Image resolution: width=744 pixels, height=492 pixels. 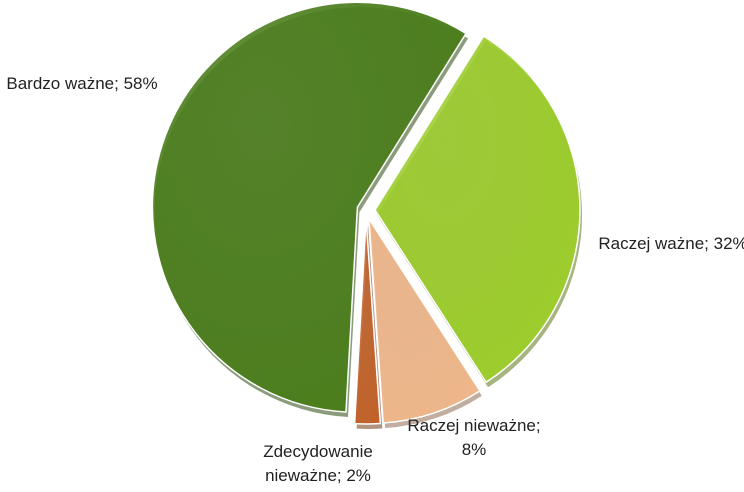 What do you see at coordinates (318, 463) in the screenshot?
I see `data-label: Zdecydowanie nieważne; 2%` at bounding box center [318, 463].